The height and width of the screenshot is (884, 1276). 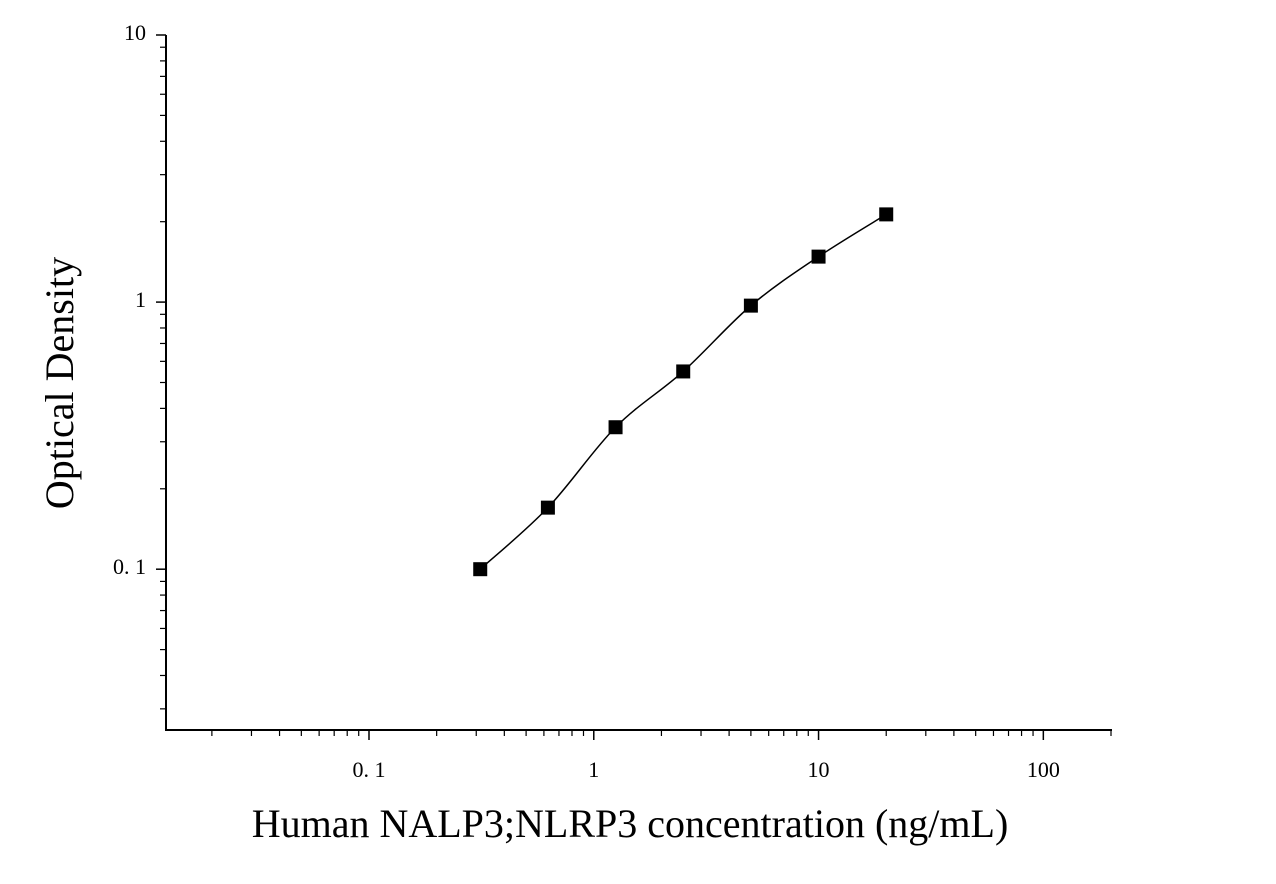 What do you see at coordinates (593, 769) in the screenshot?
I see `x-tick-label: 1` at bounding box center [593, 769].